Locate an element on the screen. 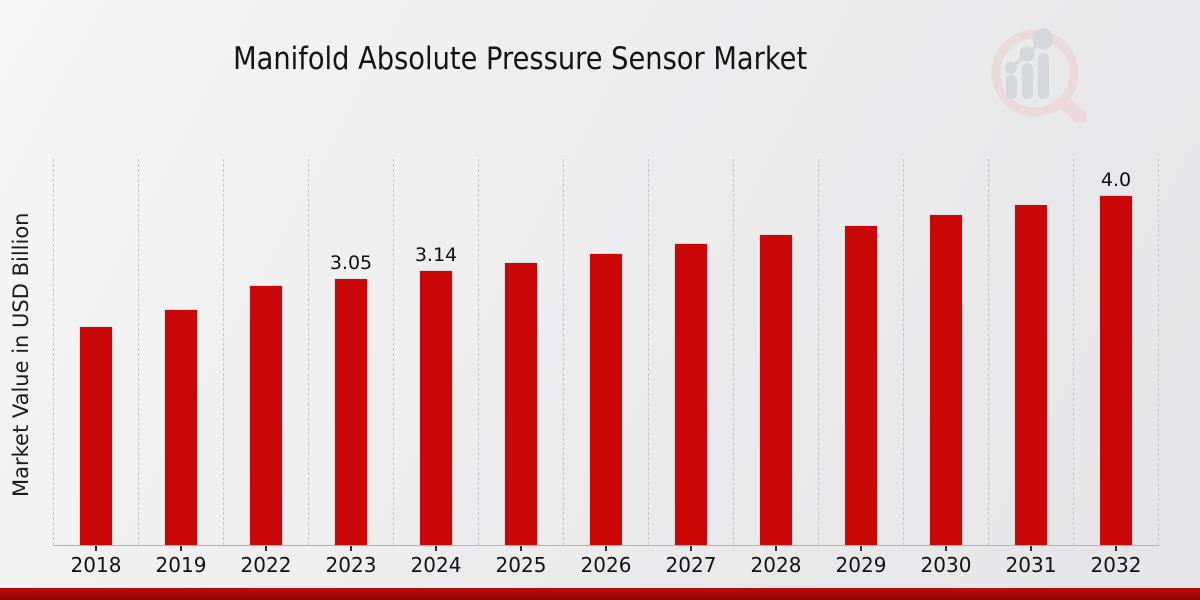 Image resolution: width=1200 pixels, height=600 pixels. x-tick-label: 2025 is located at coordinates (521, 565).